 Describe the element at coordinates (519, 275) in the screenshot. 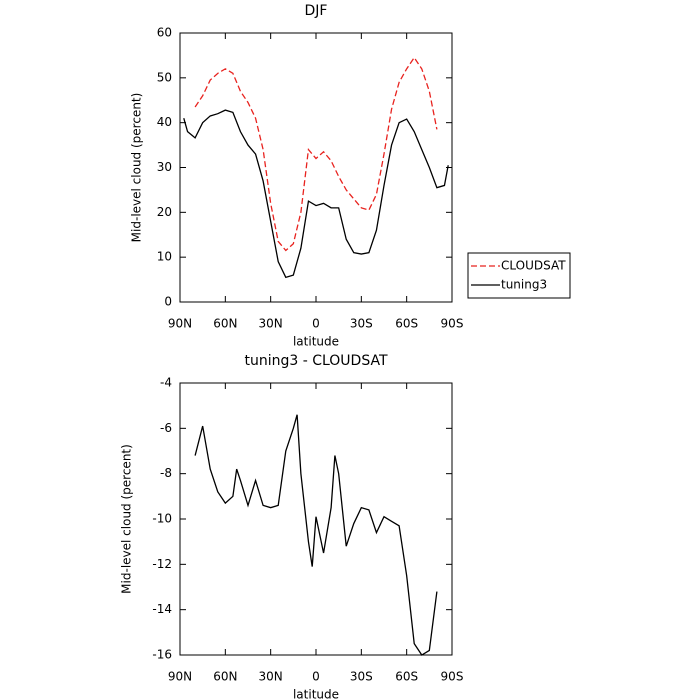

I see `legend-box` at that location.